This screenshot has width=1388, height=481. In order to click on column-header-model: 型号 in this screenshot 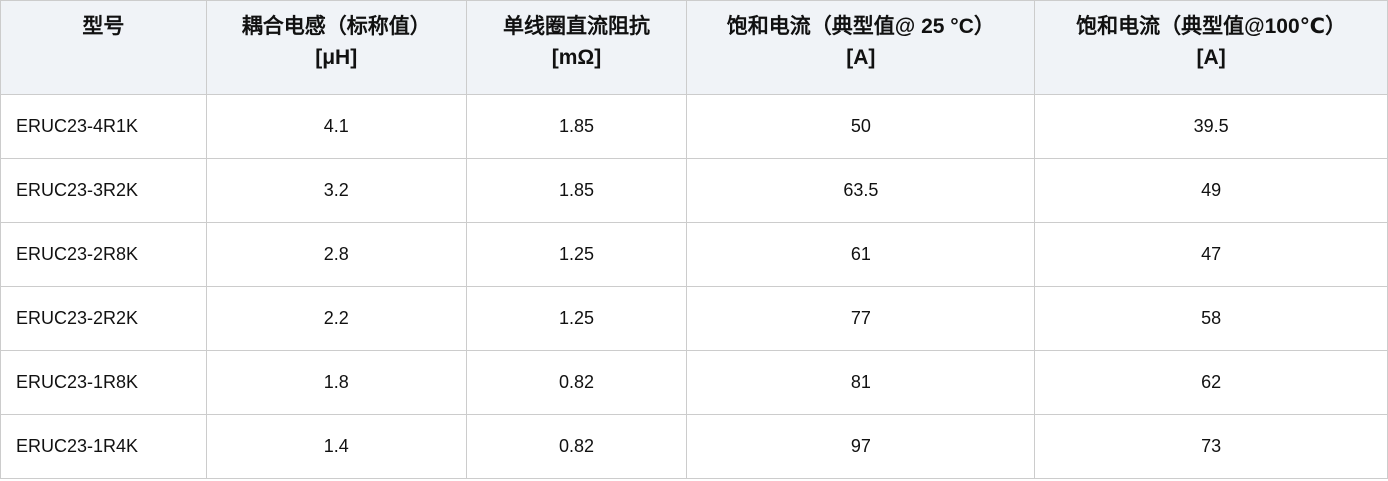, I will do `click(103, 47)`.